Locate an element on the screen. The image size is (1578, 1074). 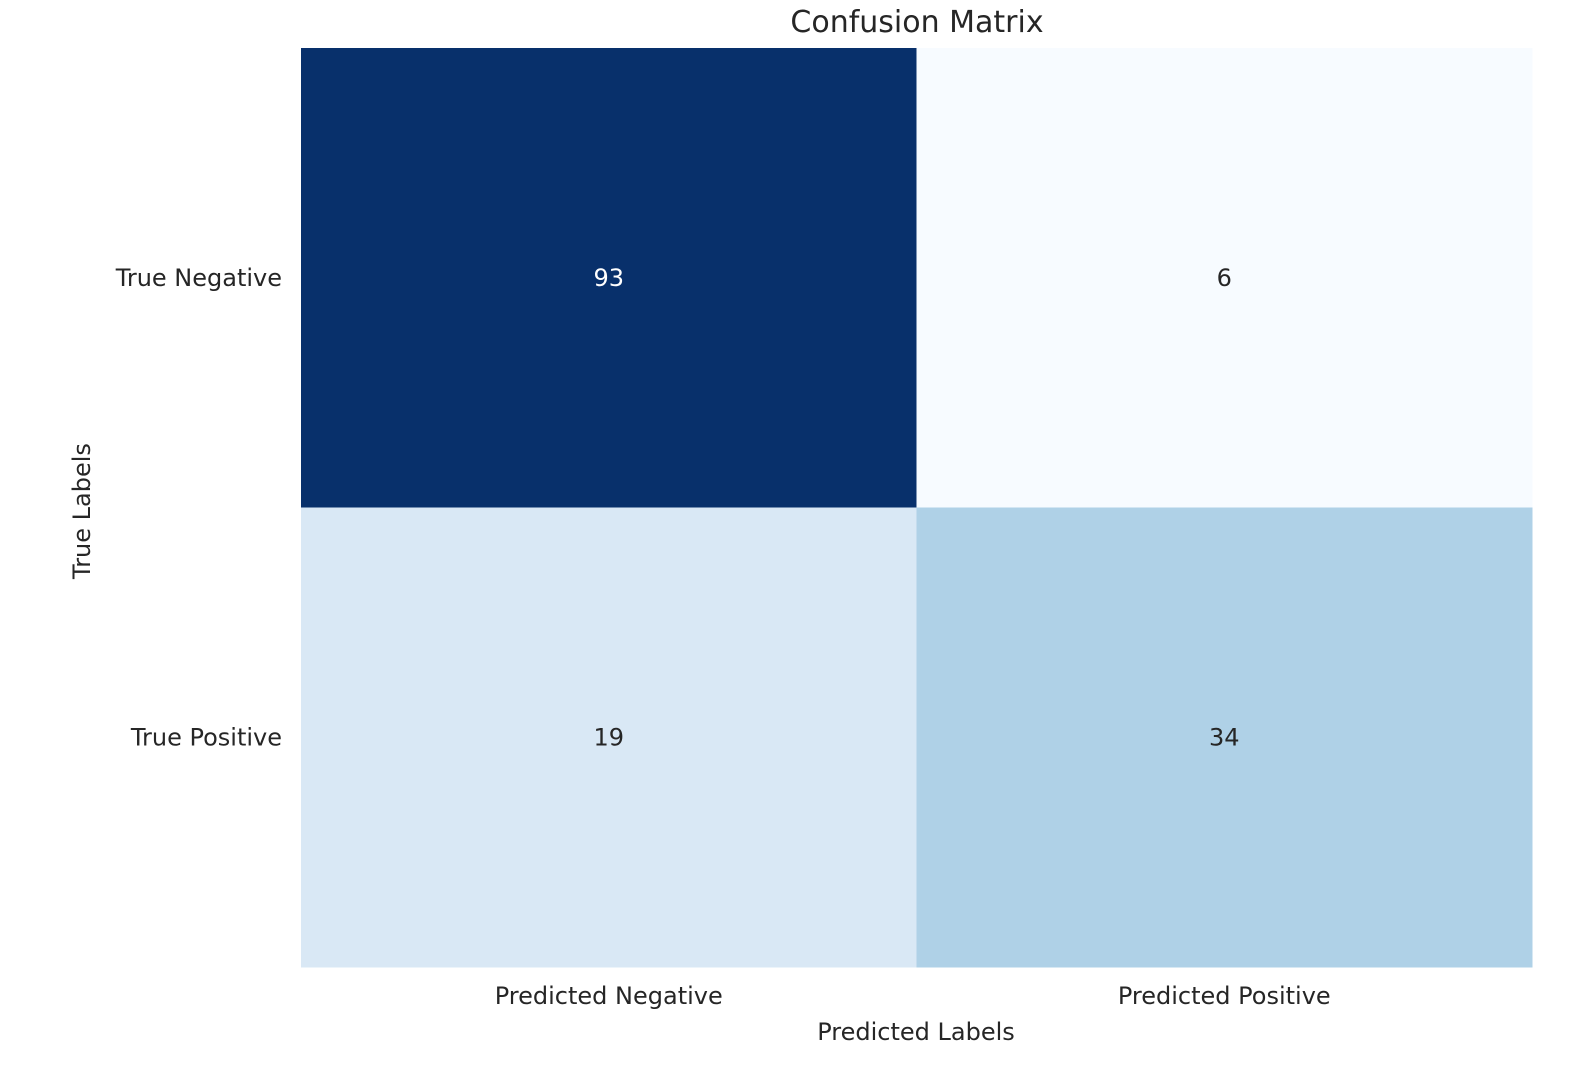
x-tick-label-1: Predicted Positive is located at coordinates (1224, 996).